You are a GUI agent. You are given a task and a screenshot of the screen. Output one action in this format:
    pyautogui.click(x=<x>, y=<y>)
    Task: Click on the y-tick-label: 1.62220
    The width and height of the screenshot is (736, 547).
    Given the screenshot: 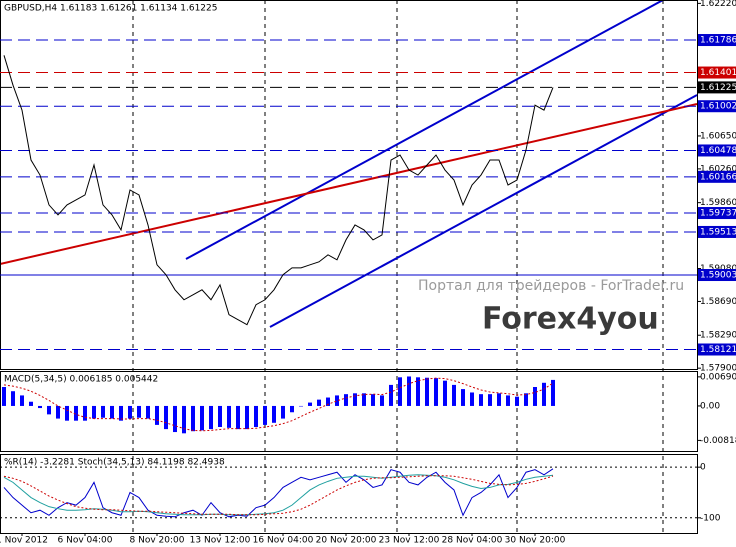 What is the action you would take?
    pyautogui.click(x=718, y=4)
    